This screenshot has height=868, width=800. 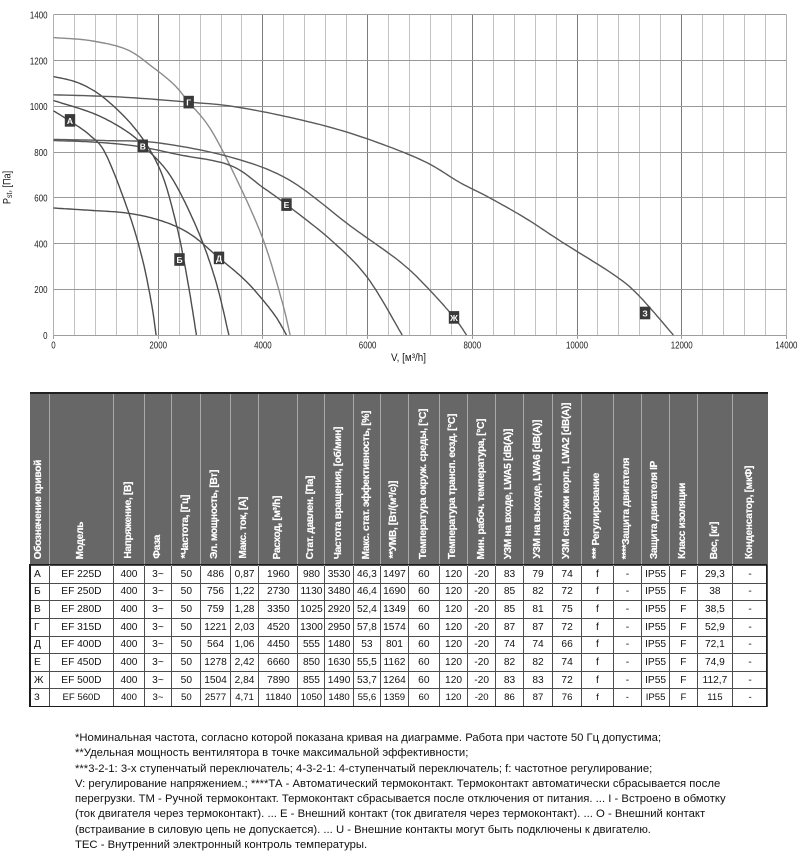 I want to click on svg-text: А, so click(x=70, y=121).